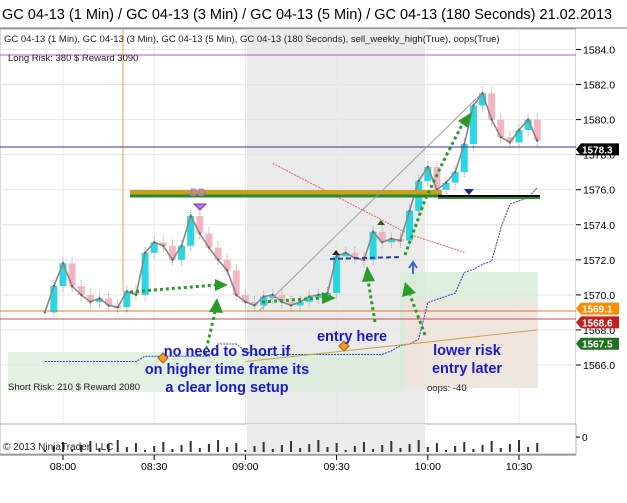 This screenshot has width=627, height=503. I want to click on title-bar, so click(313, 14).